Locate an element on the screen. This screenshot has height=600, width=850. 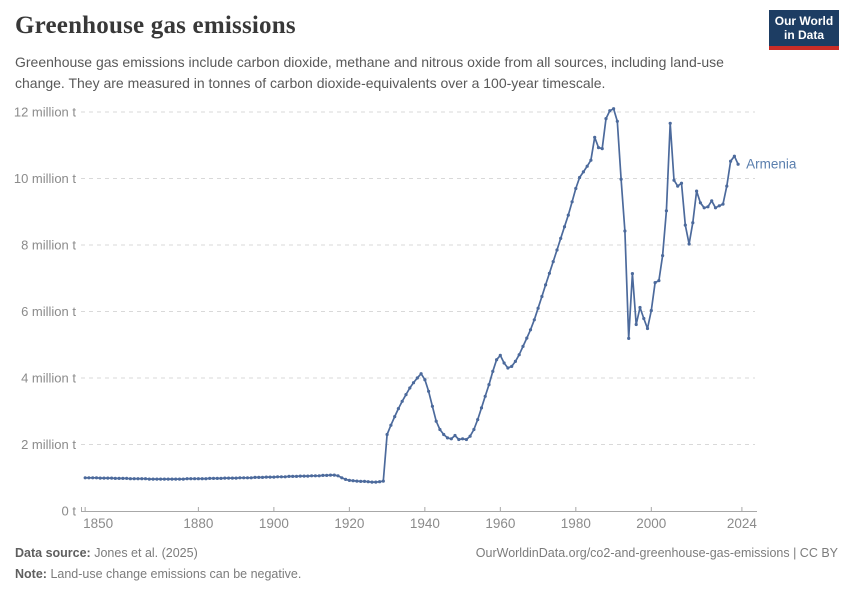
x-tick-label: 1940 is located at coordinates (425, 523).